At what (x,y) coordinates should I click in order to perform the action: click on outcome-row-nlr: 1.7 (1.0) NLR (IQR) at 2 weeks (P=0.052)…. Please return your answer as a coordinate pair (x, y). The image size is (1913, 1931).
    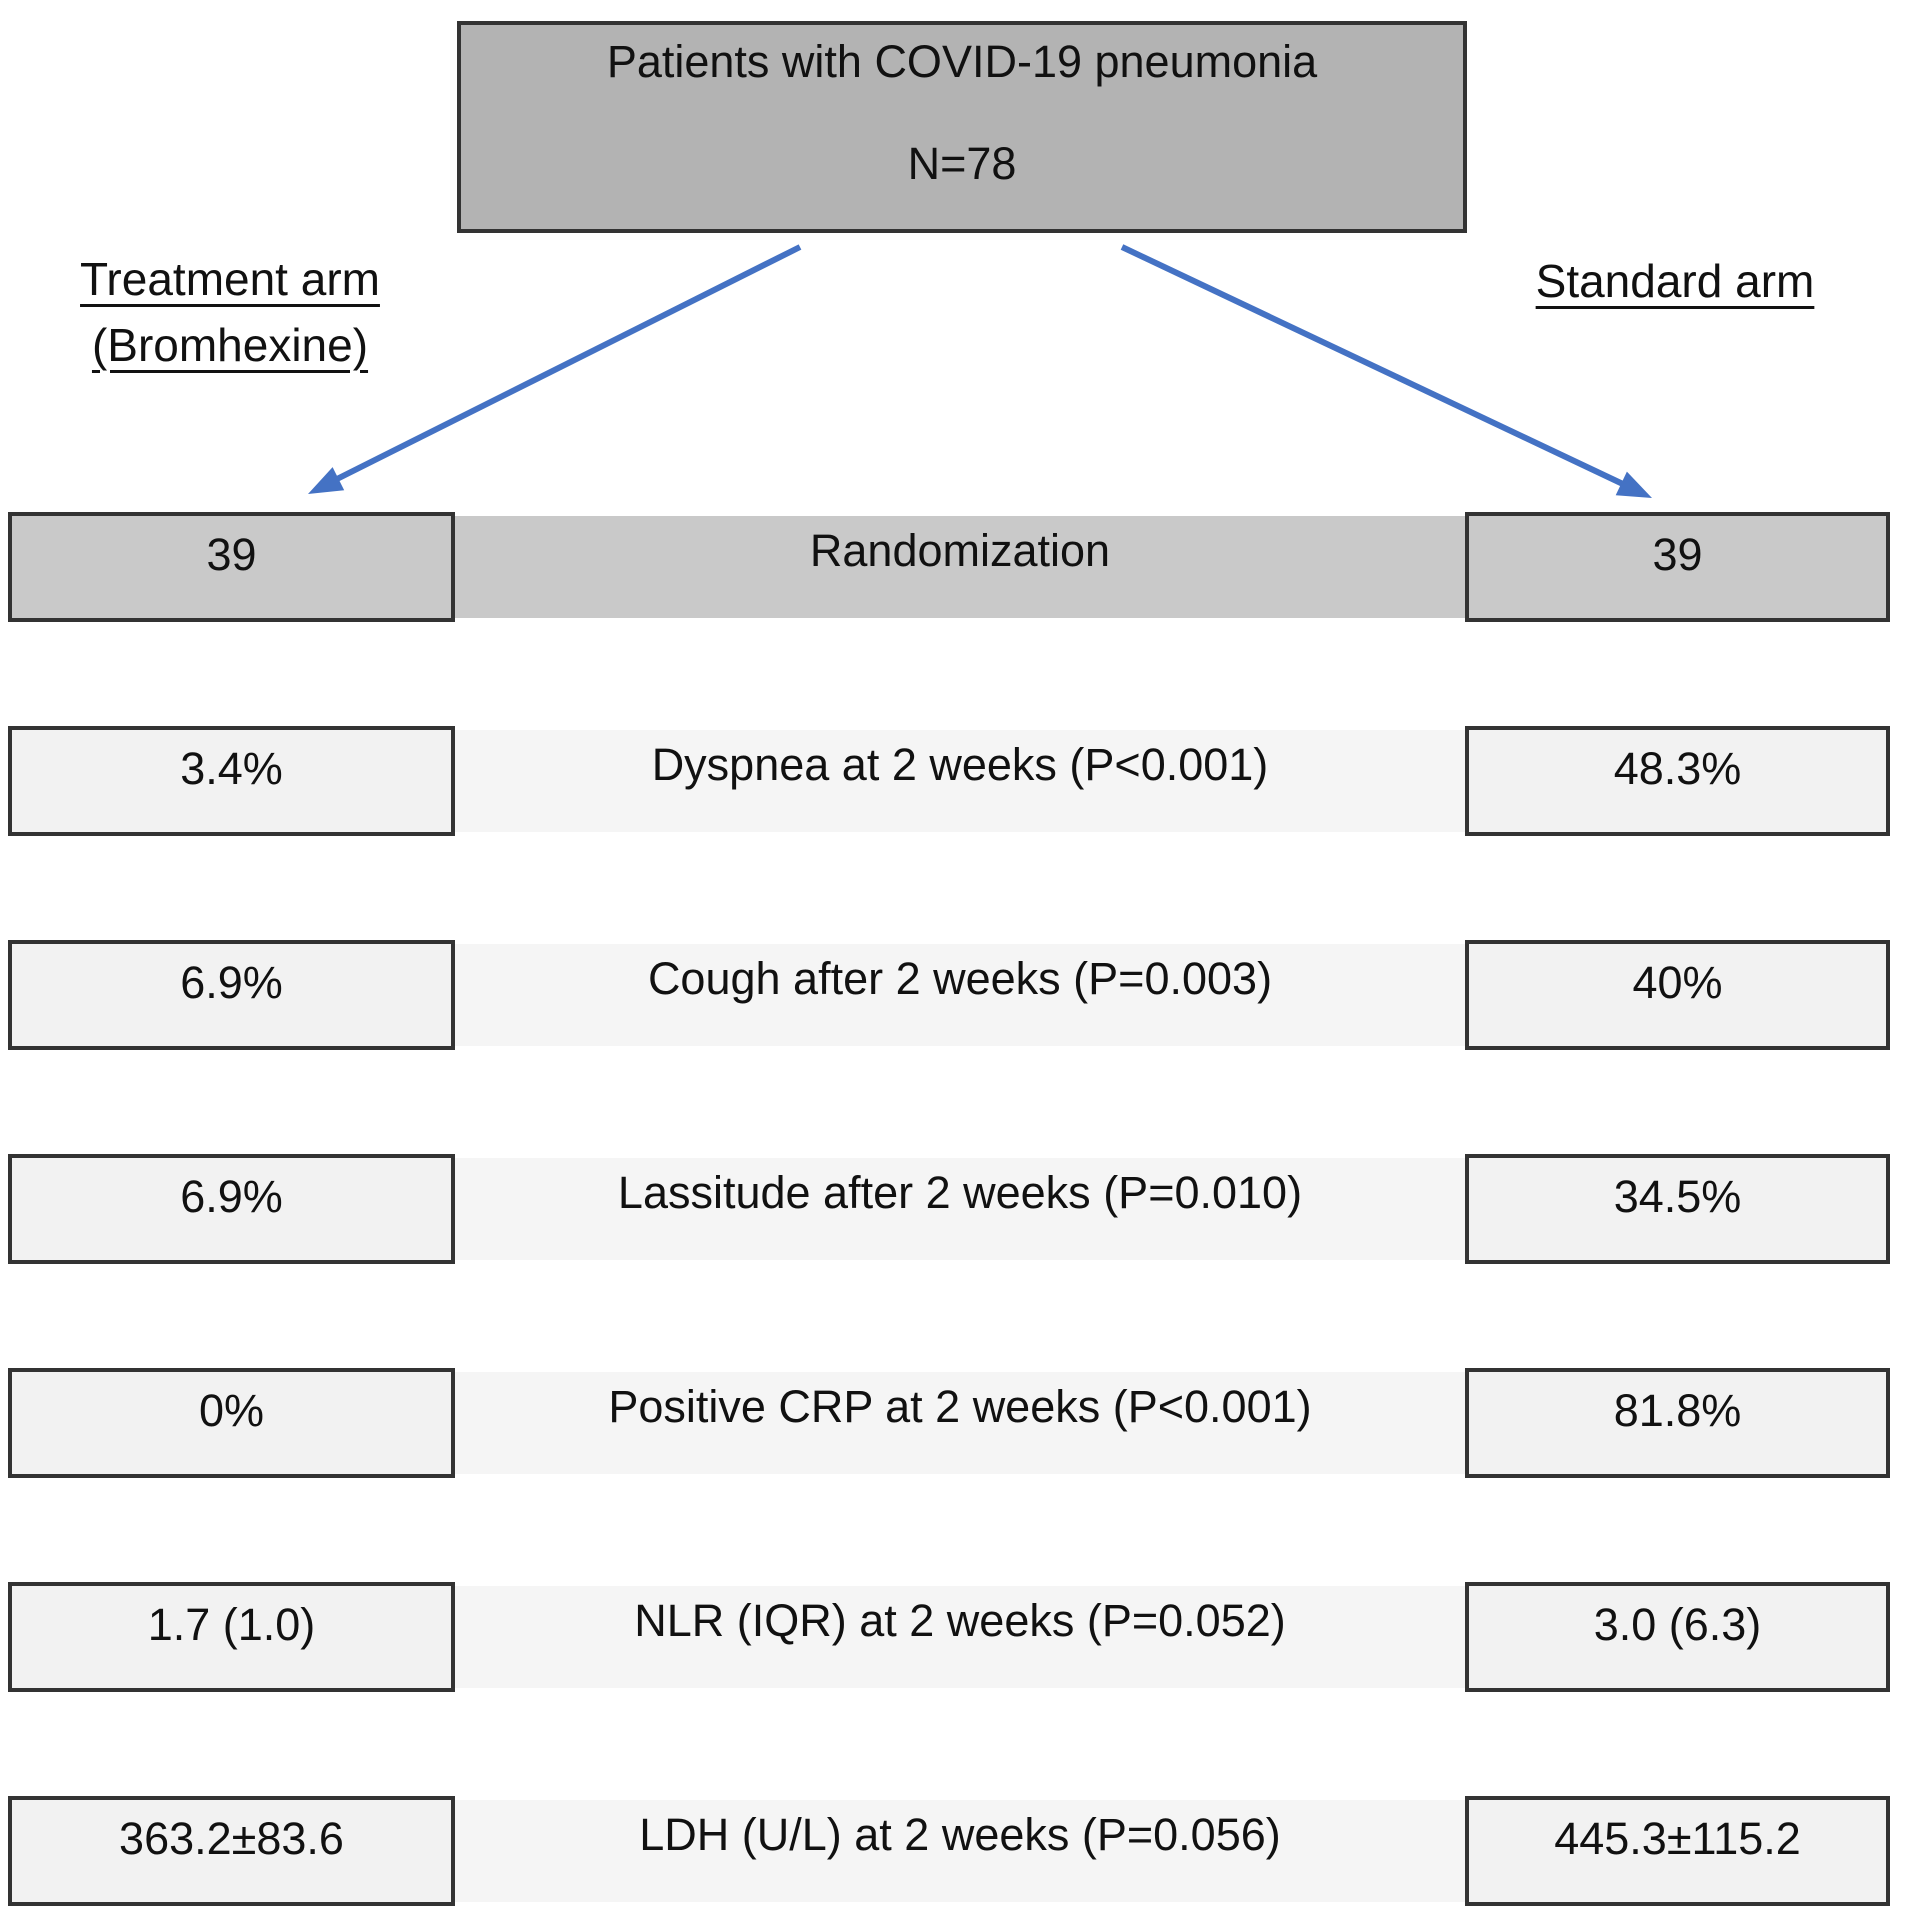
    Looking at the image, I should click on (956, 1637).